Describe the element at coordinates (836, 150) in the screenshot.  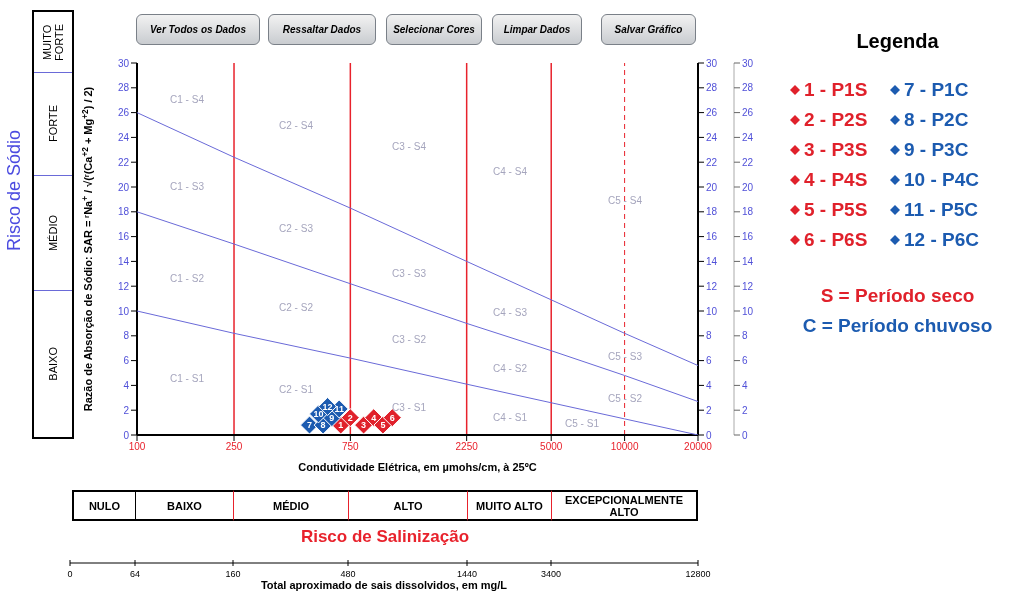
I see `legend-label: 3 - P3S` at that location.